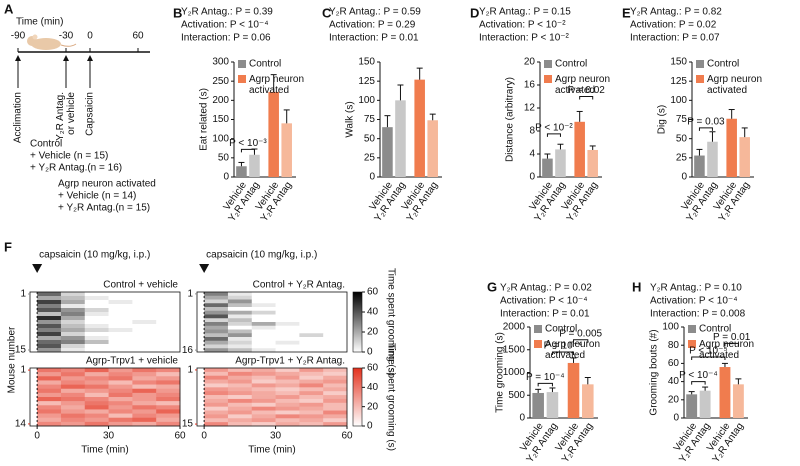  Describe the element at coordinates (109, 436) in the screenshot. I see `x-tick-label: 30` at that location.